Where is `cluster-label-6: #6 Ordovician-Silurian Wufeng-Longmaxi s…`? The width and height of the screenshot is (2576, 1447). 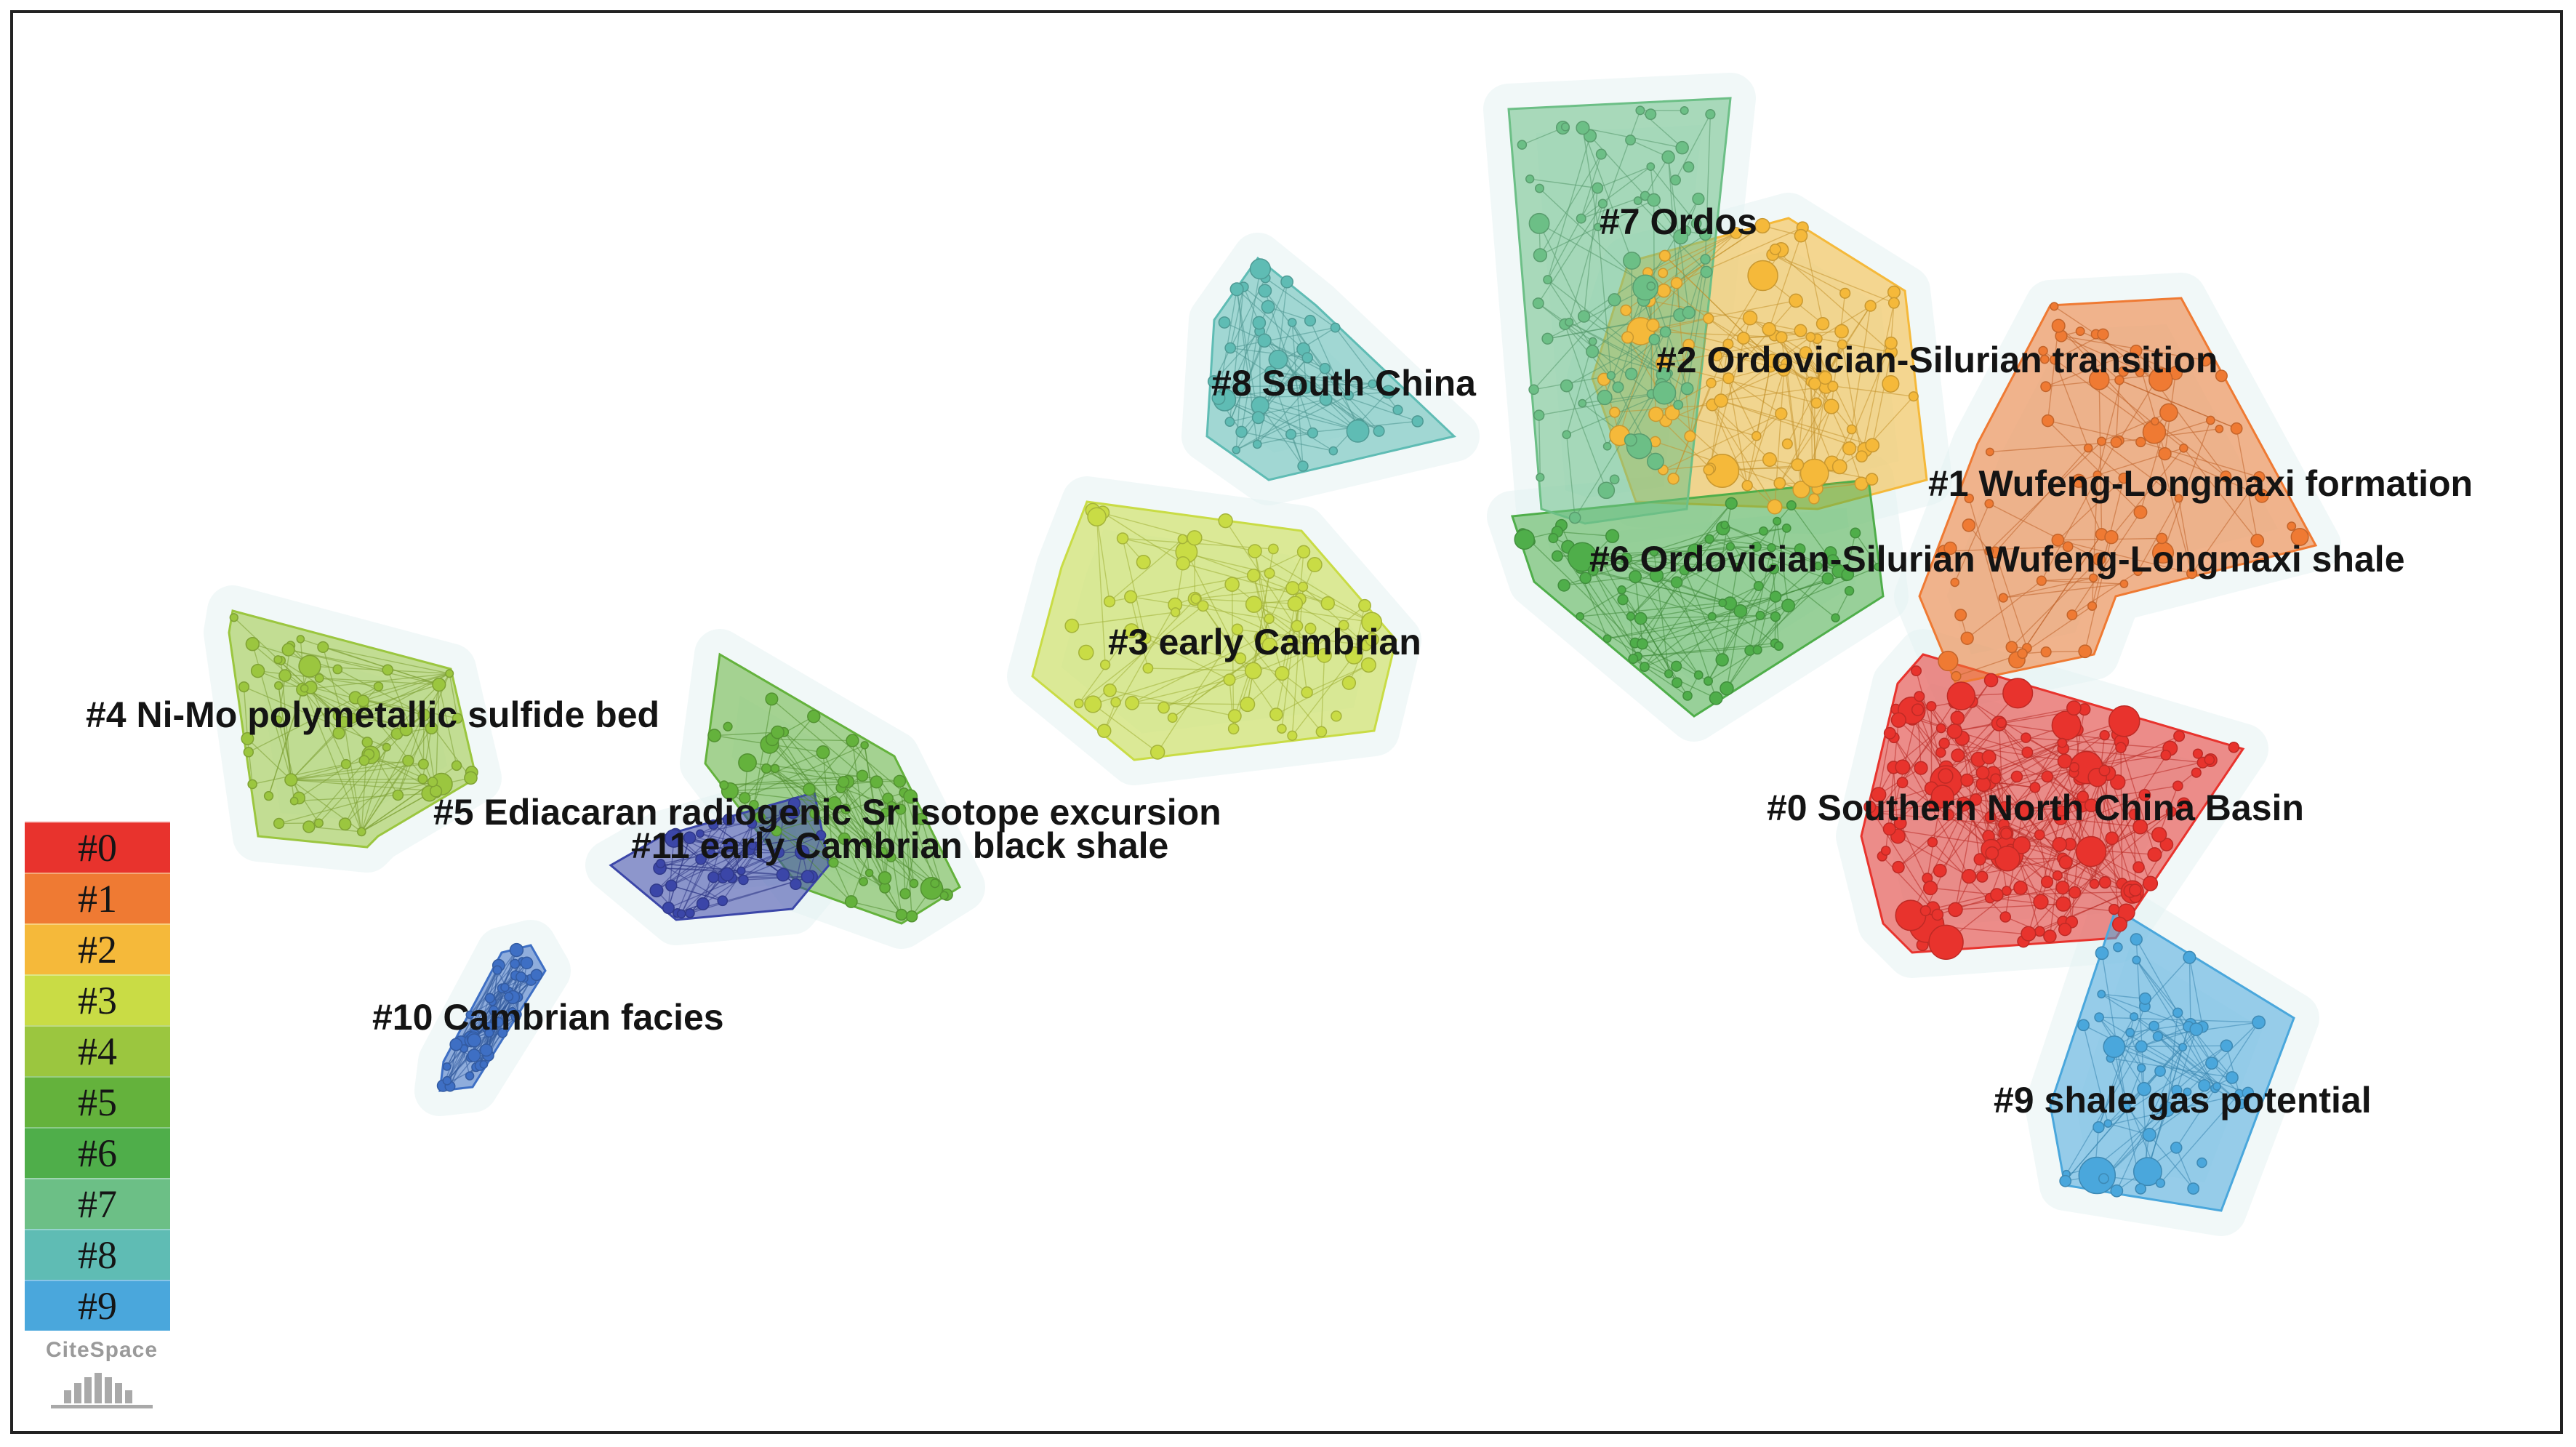 cluster-label-6: #6 Ordovician-Silurian Wufeng-Longmaxi s… is located at coordinates (1997, 559).